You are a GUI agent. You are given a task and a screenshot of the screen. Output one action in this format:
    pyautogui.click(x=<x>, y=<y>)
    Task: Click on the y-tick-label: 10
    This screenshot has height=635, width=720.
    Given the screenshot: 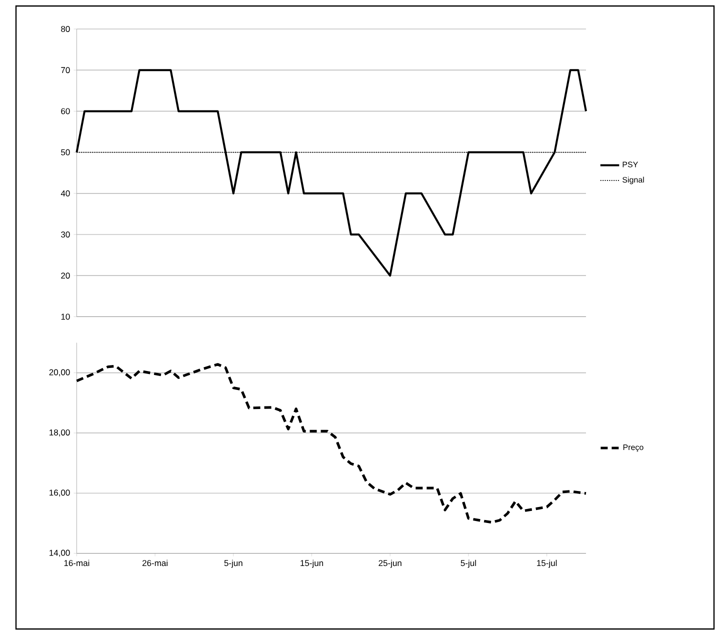 What is the action you would take?
    pyautogui.click(x=65, y=317)
    